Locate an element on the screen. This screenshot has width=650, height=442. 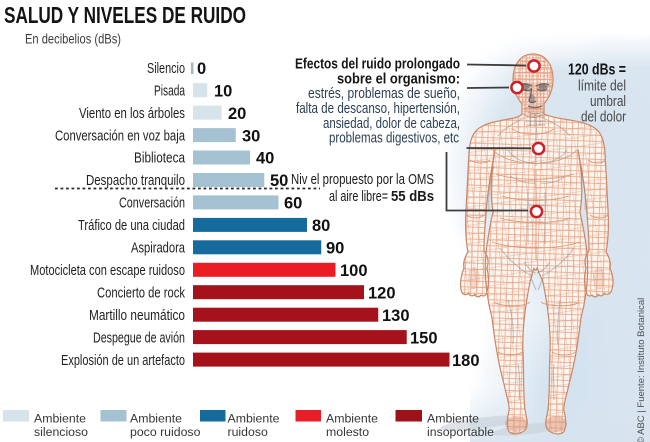
svg-text: Efectos del ruido prolongado is located at coordinates (377, 64).